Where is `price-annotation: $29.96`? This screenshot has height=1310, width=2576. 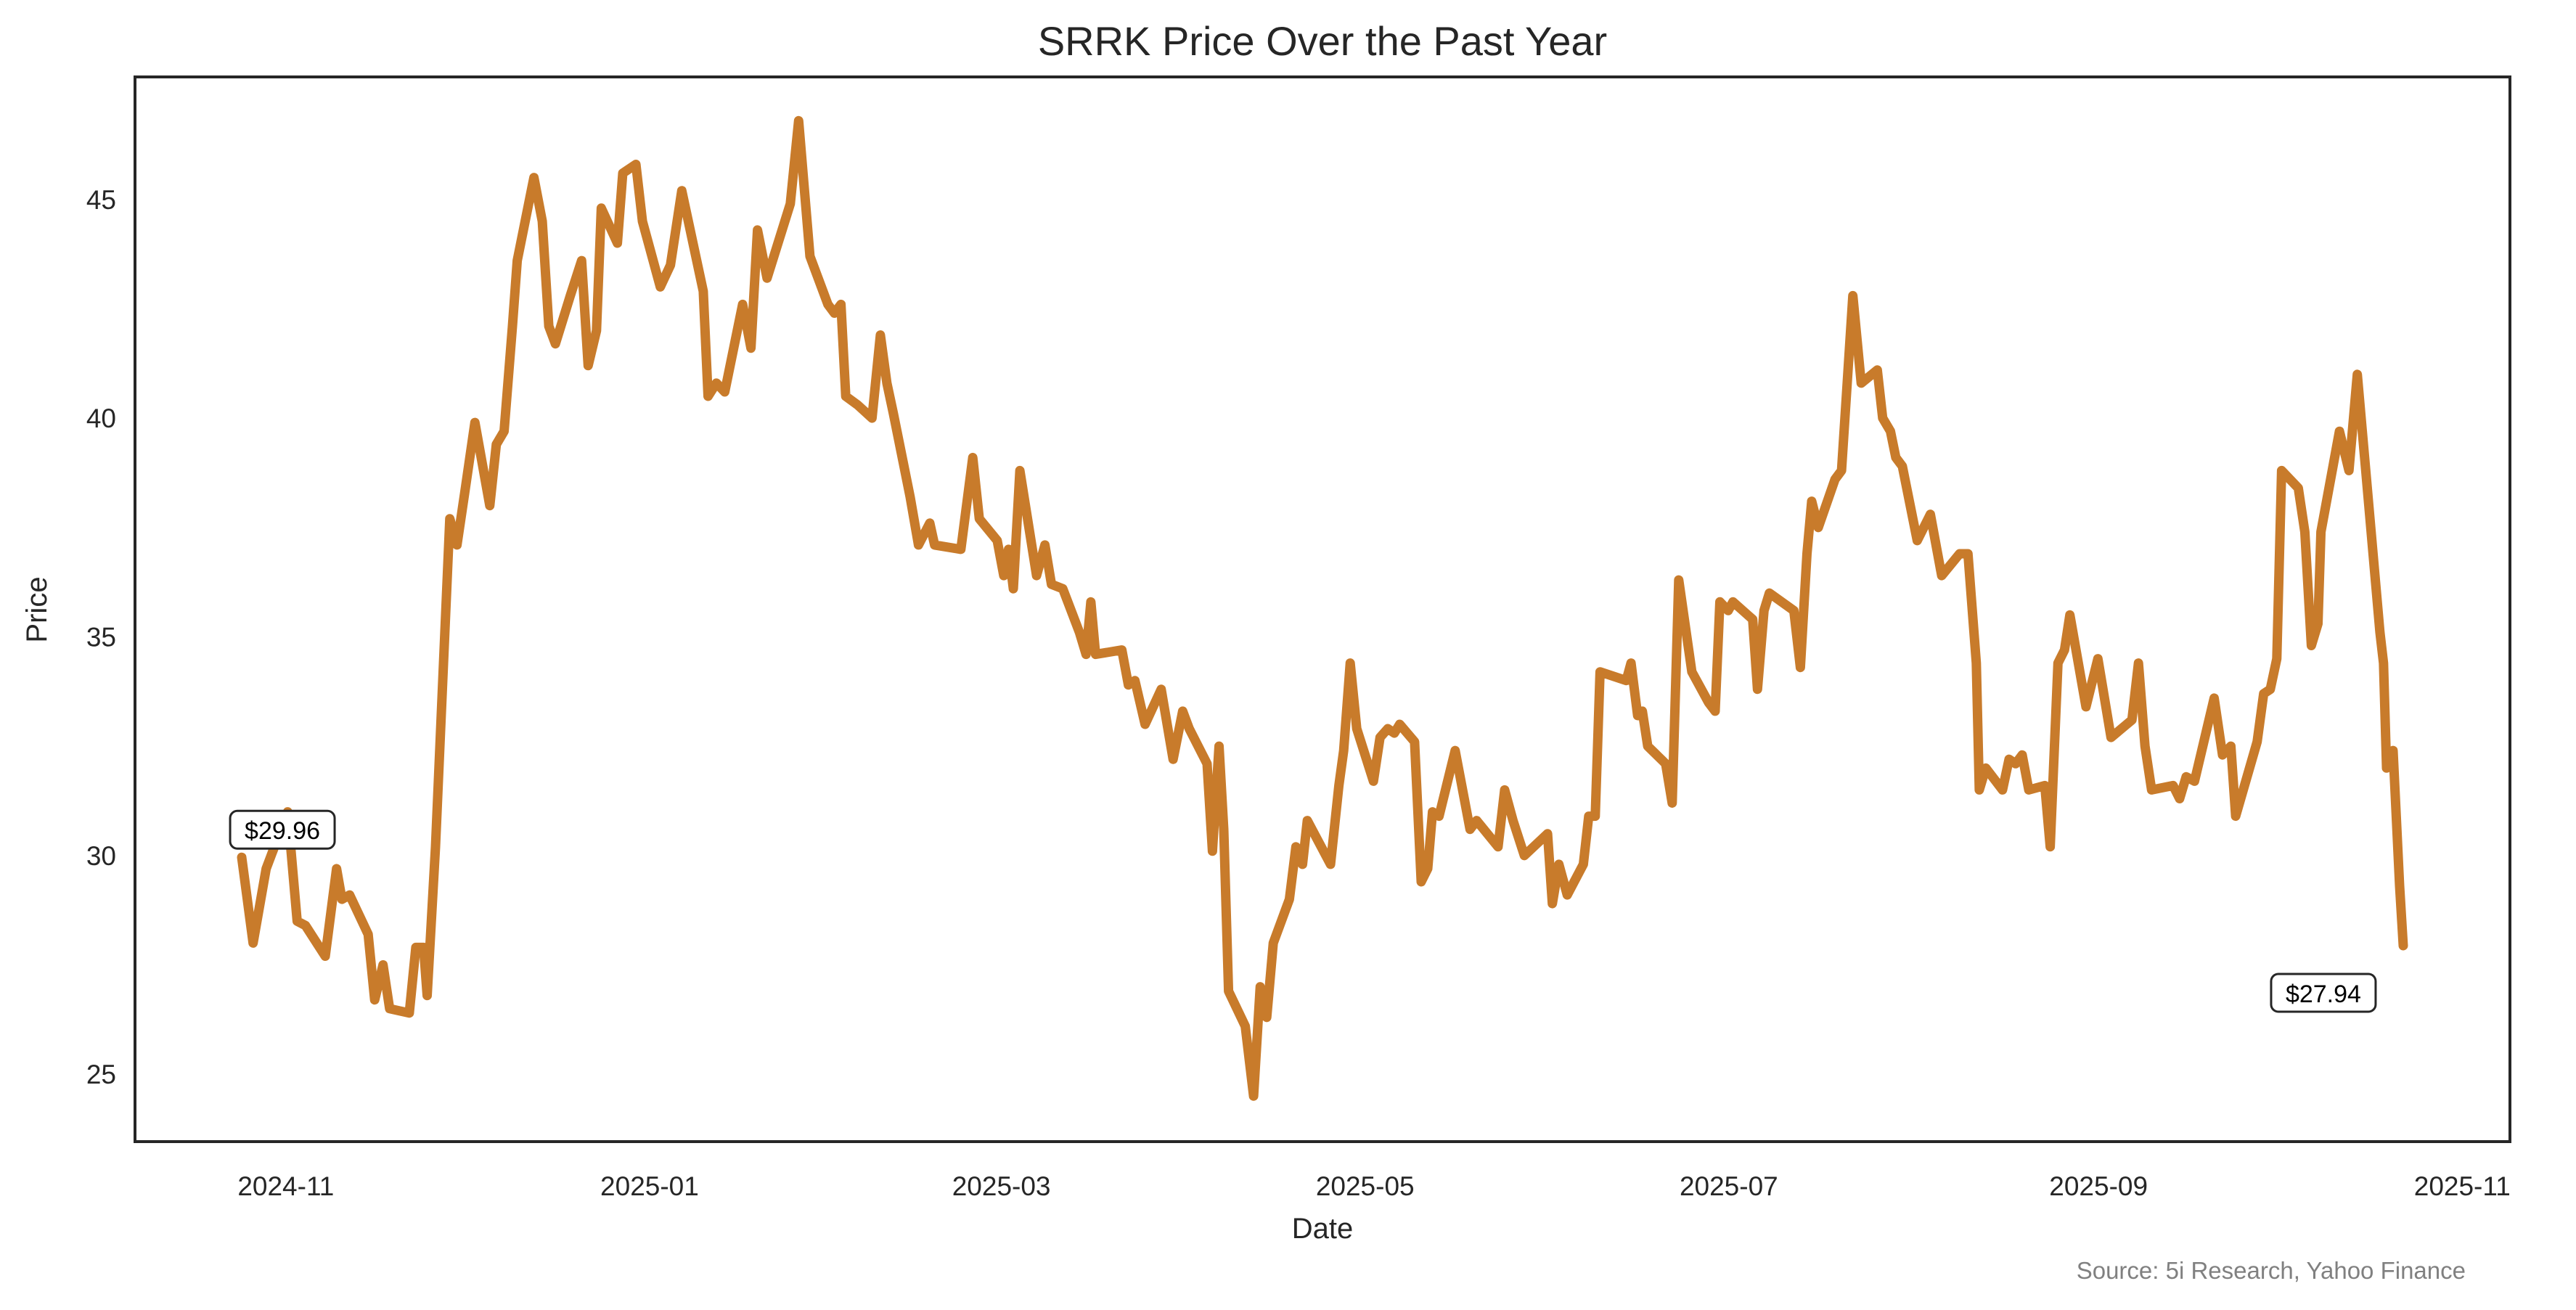
price-annotation: $29.96 is located at coordinates (283, 829).